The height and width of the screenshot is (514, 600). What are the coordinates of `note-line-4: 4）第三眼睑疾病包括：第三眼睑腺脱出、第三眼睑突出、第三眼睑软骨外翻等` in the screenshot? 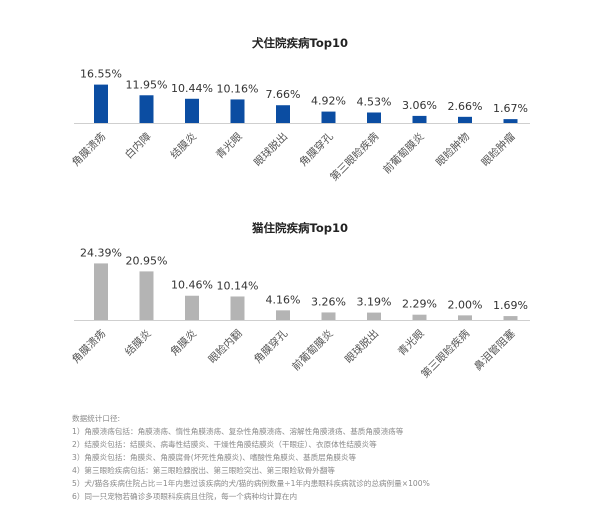 It's located at (204, 470).